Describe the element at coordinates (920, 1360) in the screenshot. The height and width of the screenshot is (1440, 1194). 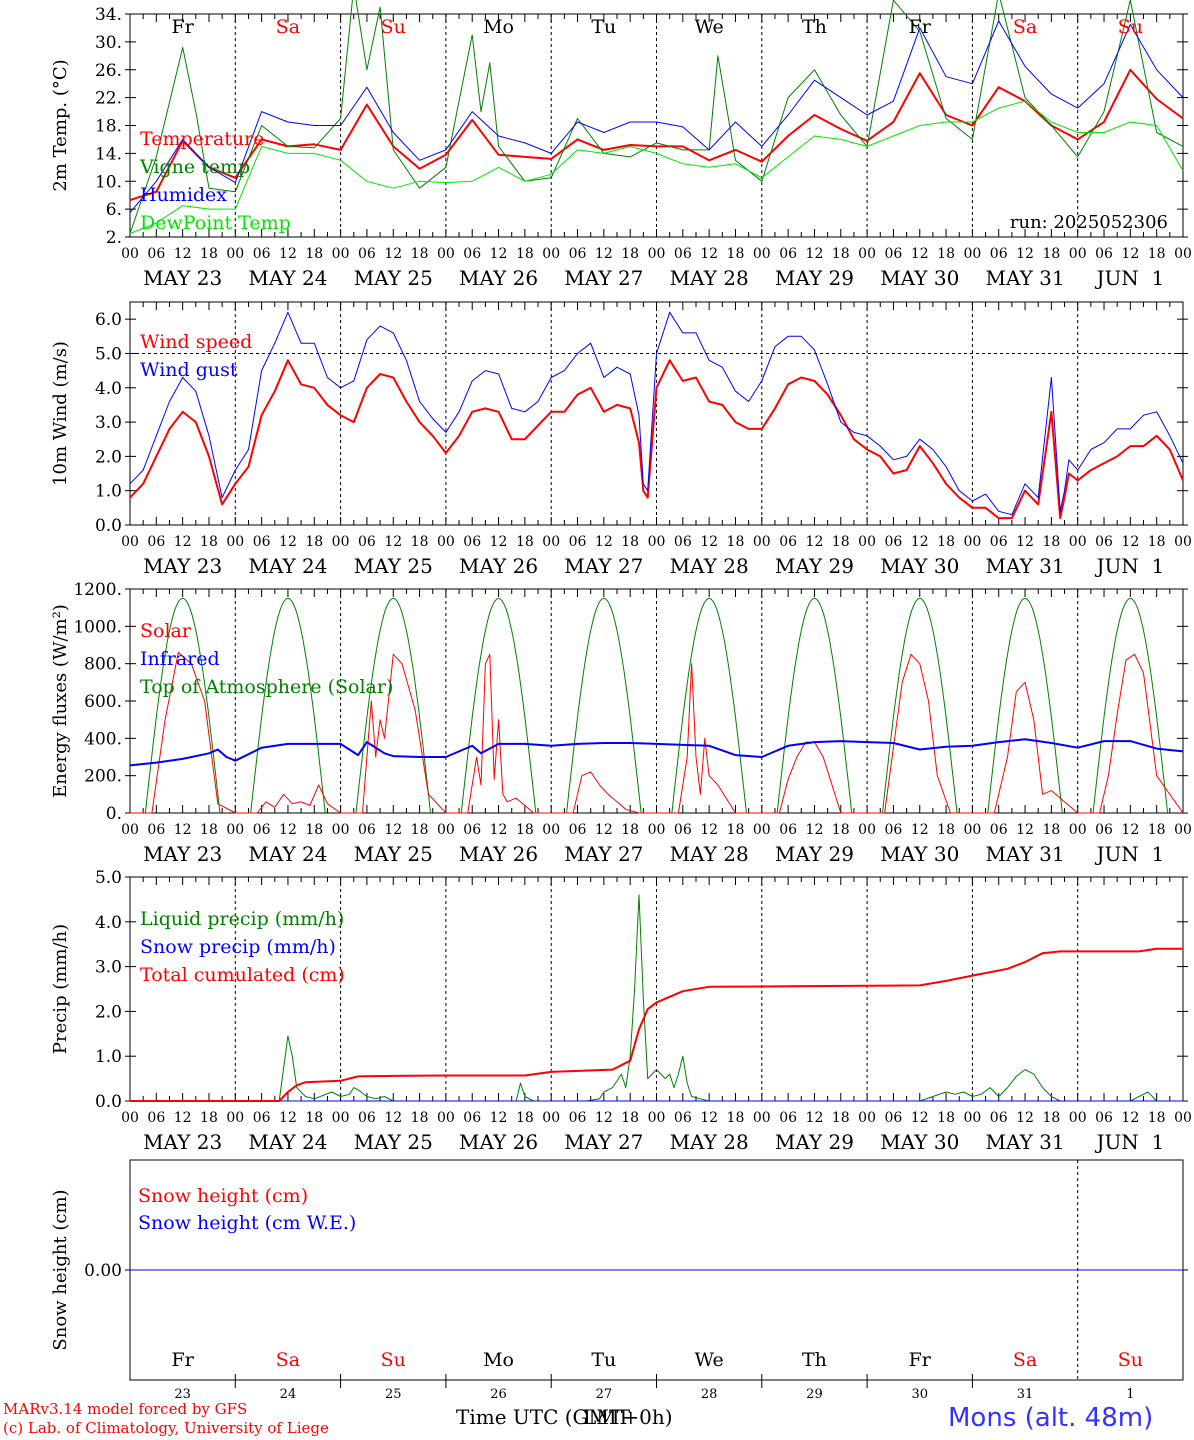
I see `day-of-week-label: Fr` at that location.